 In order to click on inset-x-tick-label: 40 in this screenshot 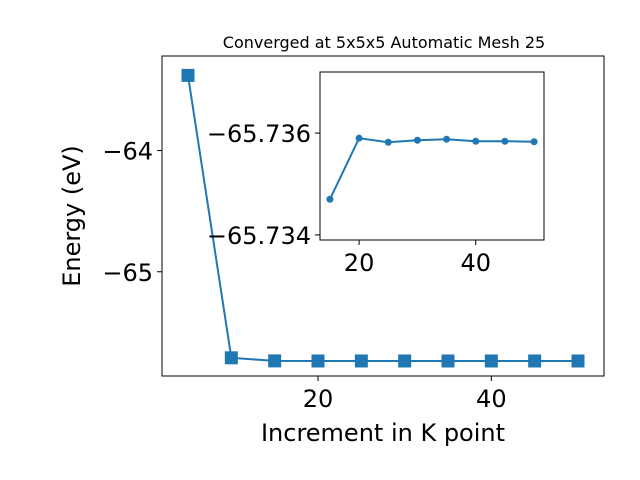, I will do `click(475, 263)`.